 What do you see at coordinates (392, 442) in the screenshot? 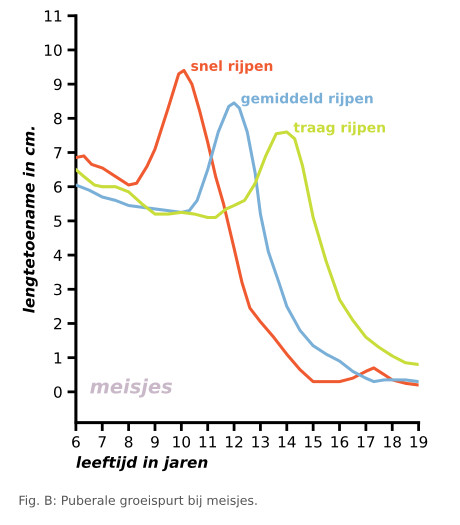
I see `x-tick-label: 18` at bounding box center [392, 442].